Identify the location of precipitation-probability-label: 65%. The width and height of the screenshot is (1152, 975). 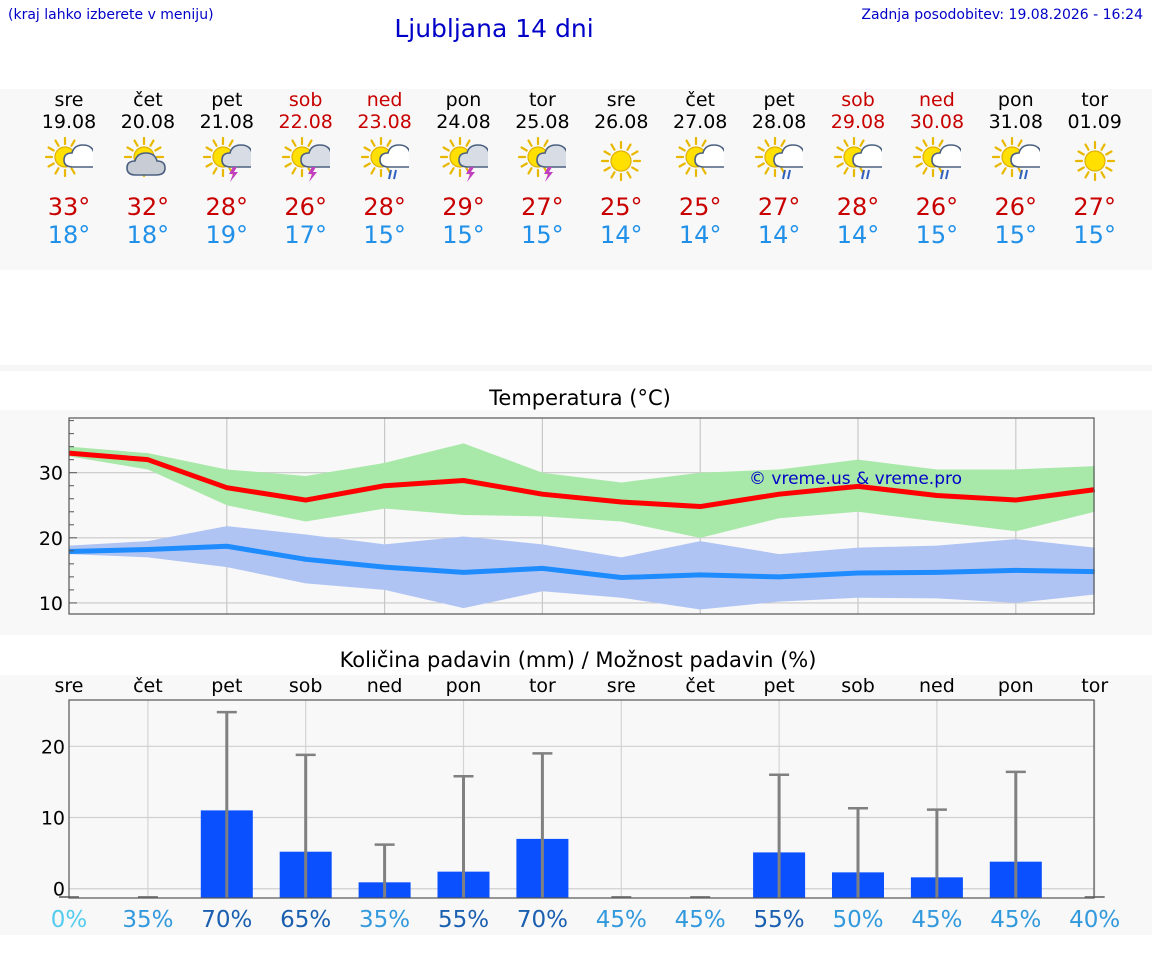
(305, 920).